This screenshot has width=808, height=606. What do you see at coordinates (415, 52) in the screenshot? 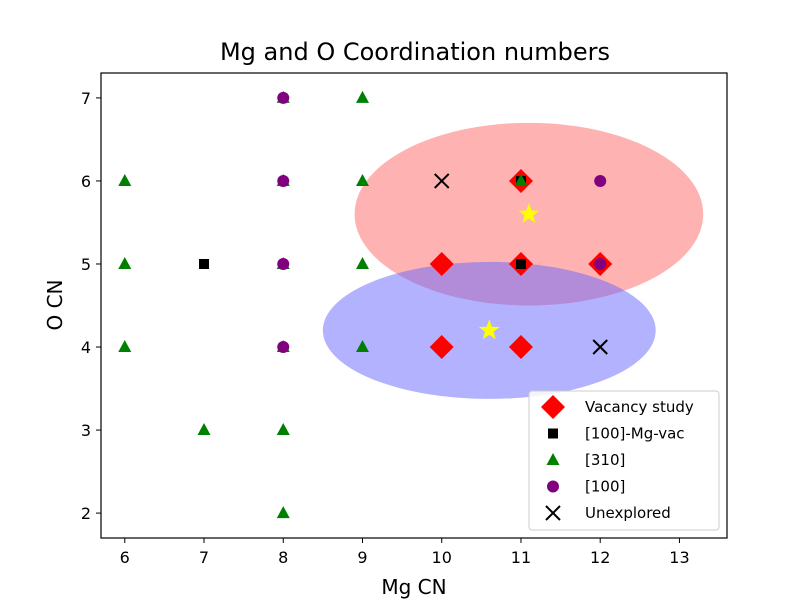
I see `chart-title: Mg and O Coordination numbers` at bounding box center [415, 52].